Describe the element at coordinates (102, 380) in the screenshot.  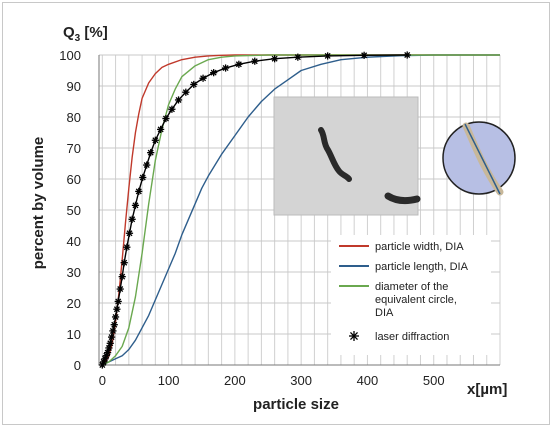
I see `x-tick-label: 0` at that location.